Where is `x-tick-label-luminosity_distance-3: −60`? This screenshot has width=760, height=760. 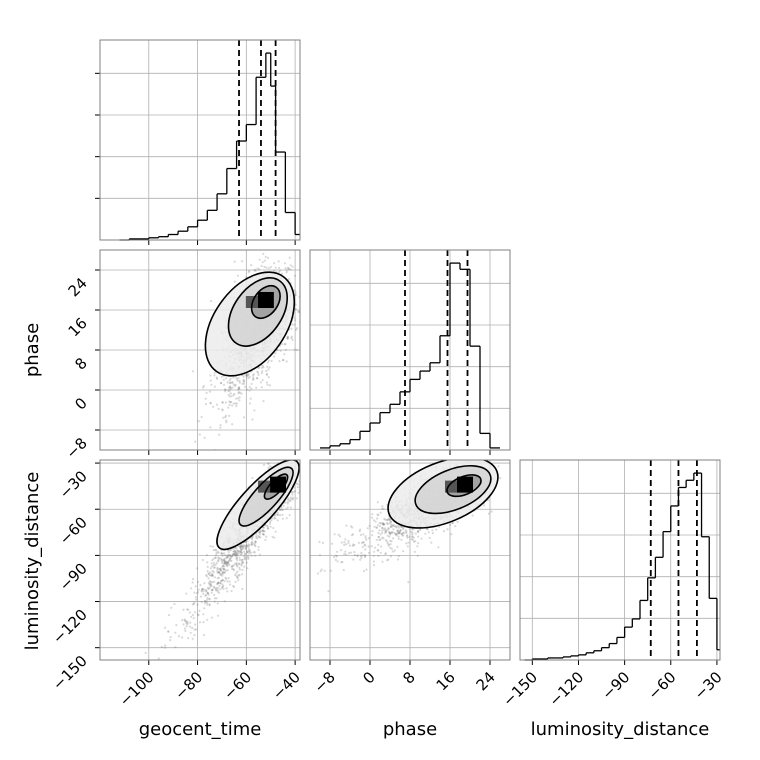 x-tick-label-luminosity_distance-3: −60 is located at coordinates (661, 685).